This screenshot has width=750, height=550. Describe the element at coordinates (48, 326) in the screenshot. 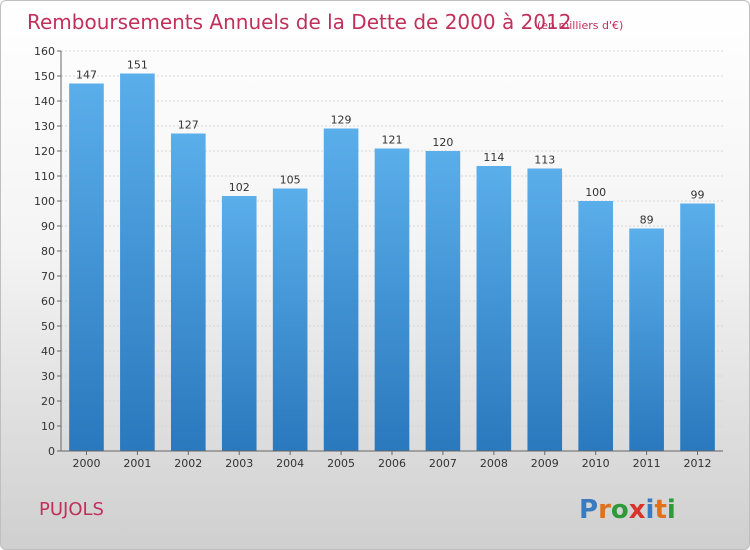

I see `y-tick-label: 50` at that location.